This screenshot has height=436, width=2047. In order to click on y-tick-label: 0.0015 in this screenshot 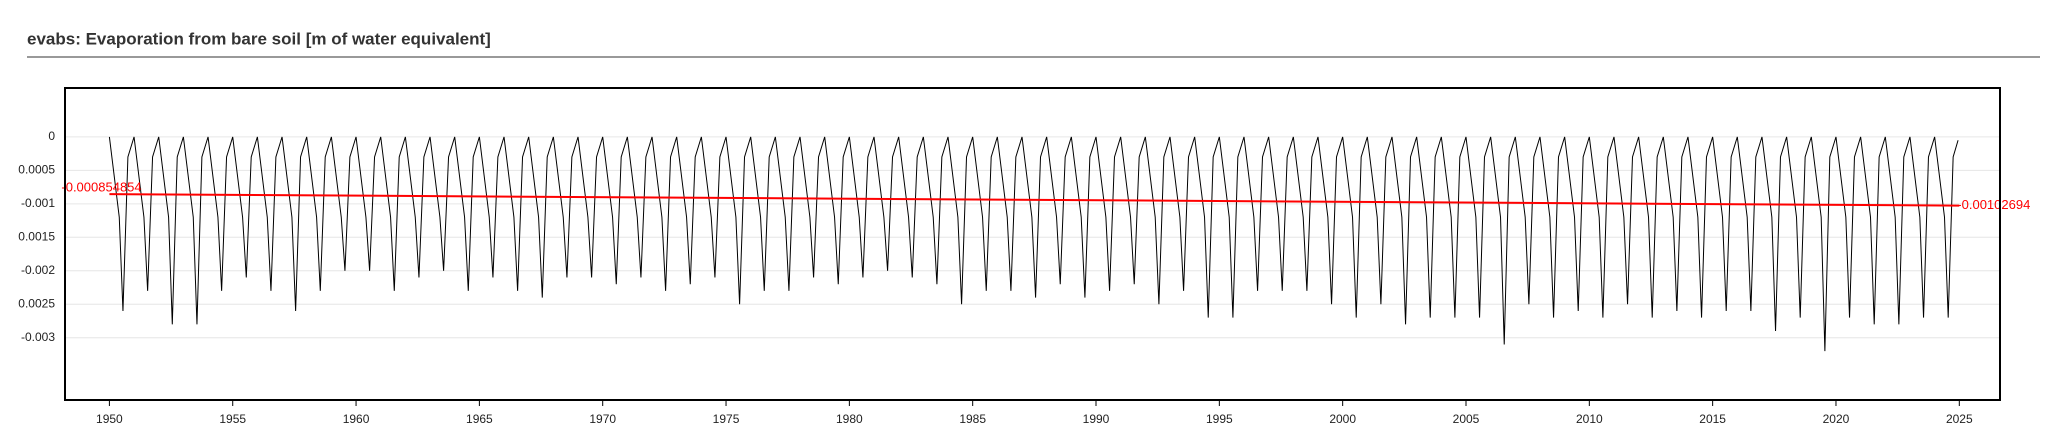, I will do `click(36, 236)`.